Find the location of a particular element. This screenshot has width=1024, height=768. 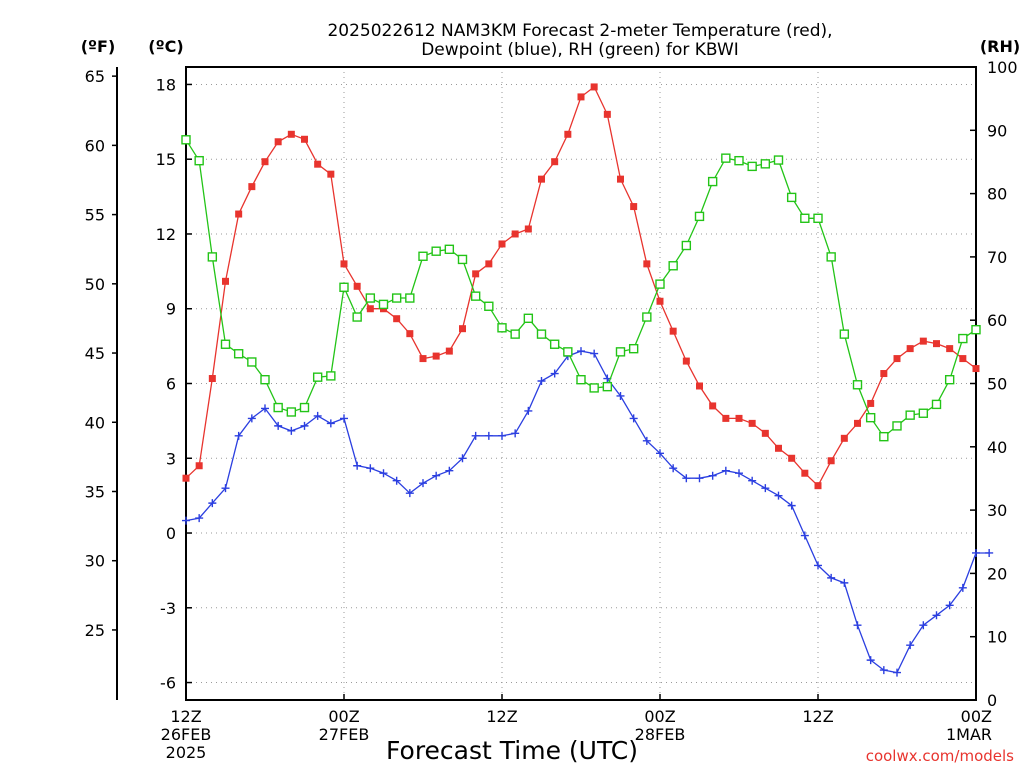

celsius-tick-label: 12 is located at coordinates (166, 234).